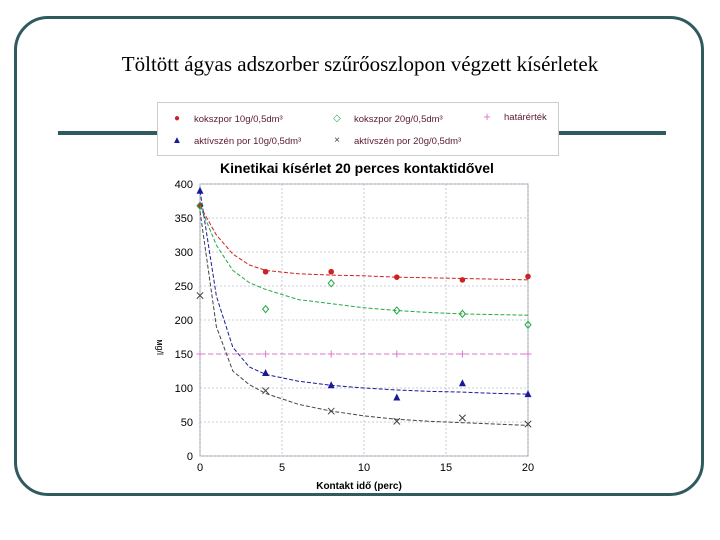 The image size is (720, 540). What do you see at coordinates (408, 141) in the screenshot?
I see `legend-label: aktívszén por 20g/0,5dm³` at bounding box center [408, 141].